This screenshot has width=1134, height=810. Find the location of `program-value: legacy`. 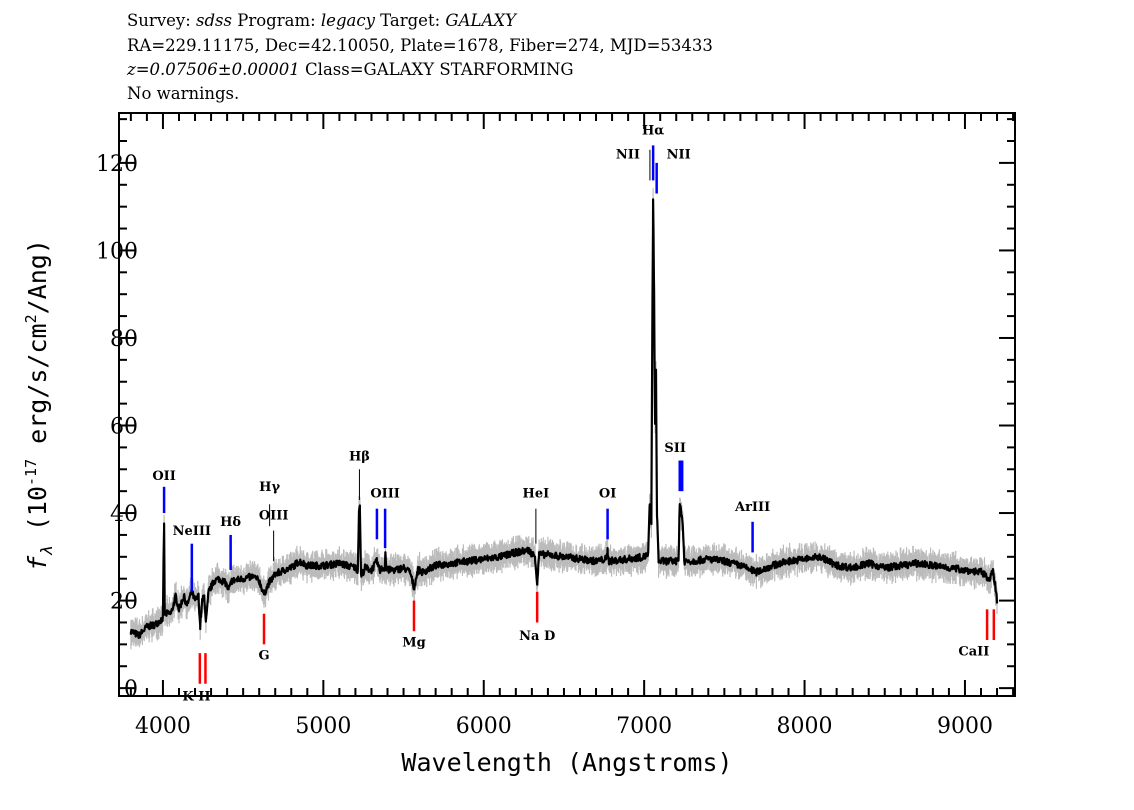

program-value: legacy is located at coordinates (348, 20).